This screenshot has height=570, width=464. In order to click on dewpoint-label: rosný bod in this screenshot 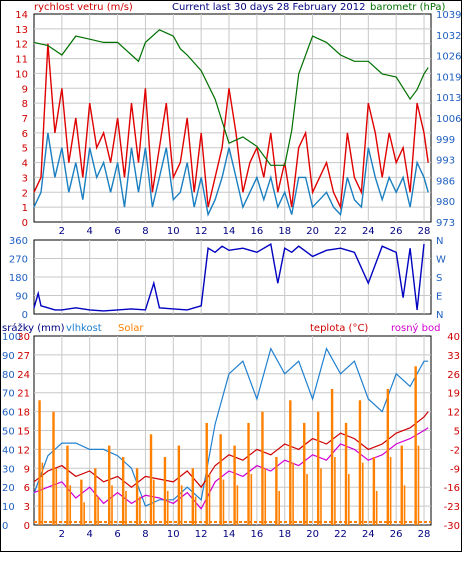, I will do `click(415, 328)`.